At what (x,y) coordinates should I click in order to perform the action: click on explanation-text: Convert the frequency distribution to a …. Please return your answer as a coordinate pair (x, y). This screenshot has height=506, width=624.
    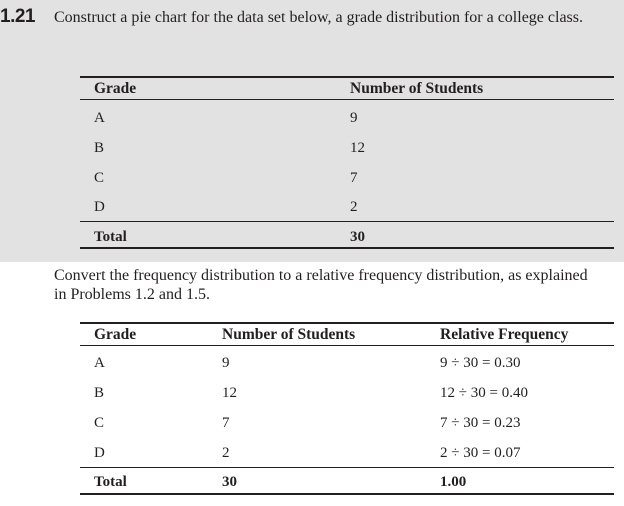
    Looking at the image, I should click on (321, 285).